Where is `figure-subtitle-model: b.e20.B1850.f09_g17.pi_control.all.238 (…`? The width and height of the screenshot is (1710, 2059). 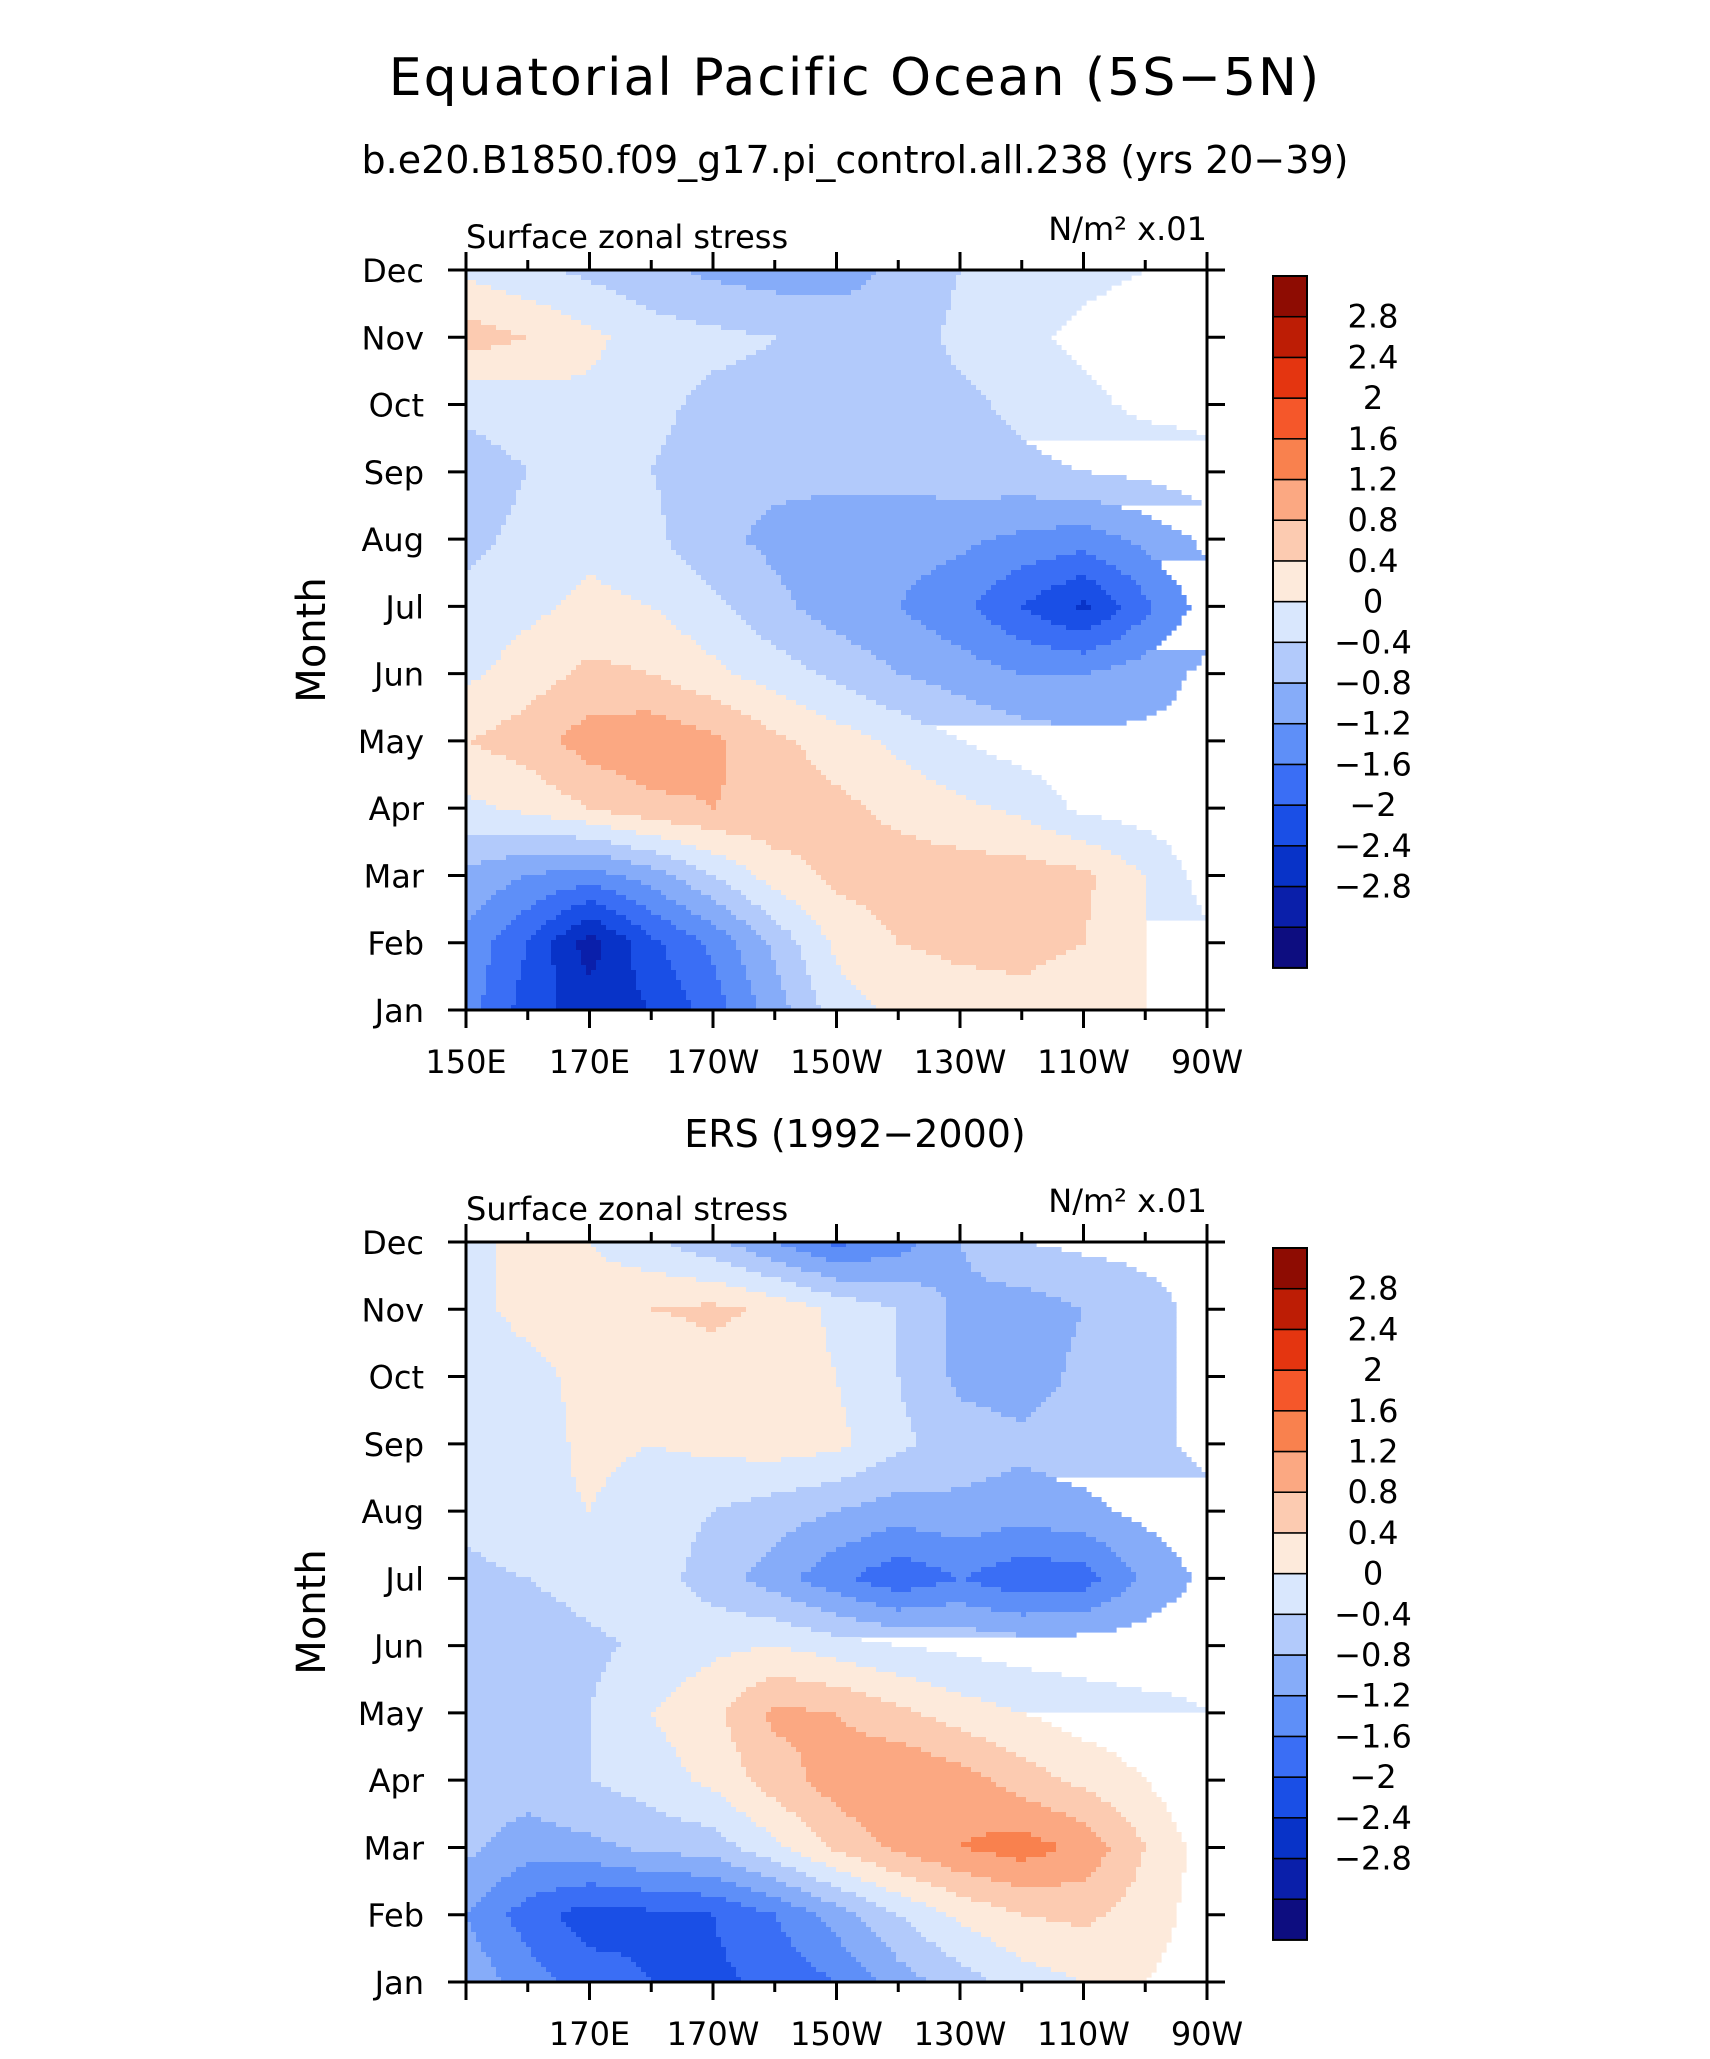 figure-subtitle-model: b.e20.B1850.f09_g17.pi_control.all.238 (… is located at coordinates (855, 160).